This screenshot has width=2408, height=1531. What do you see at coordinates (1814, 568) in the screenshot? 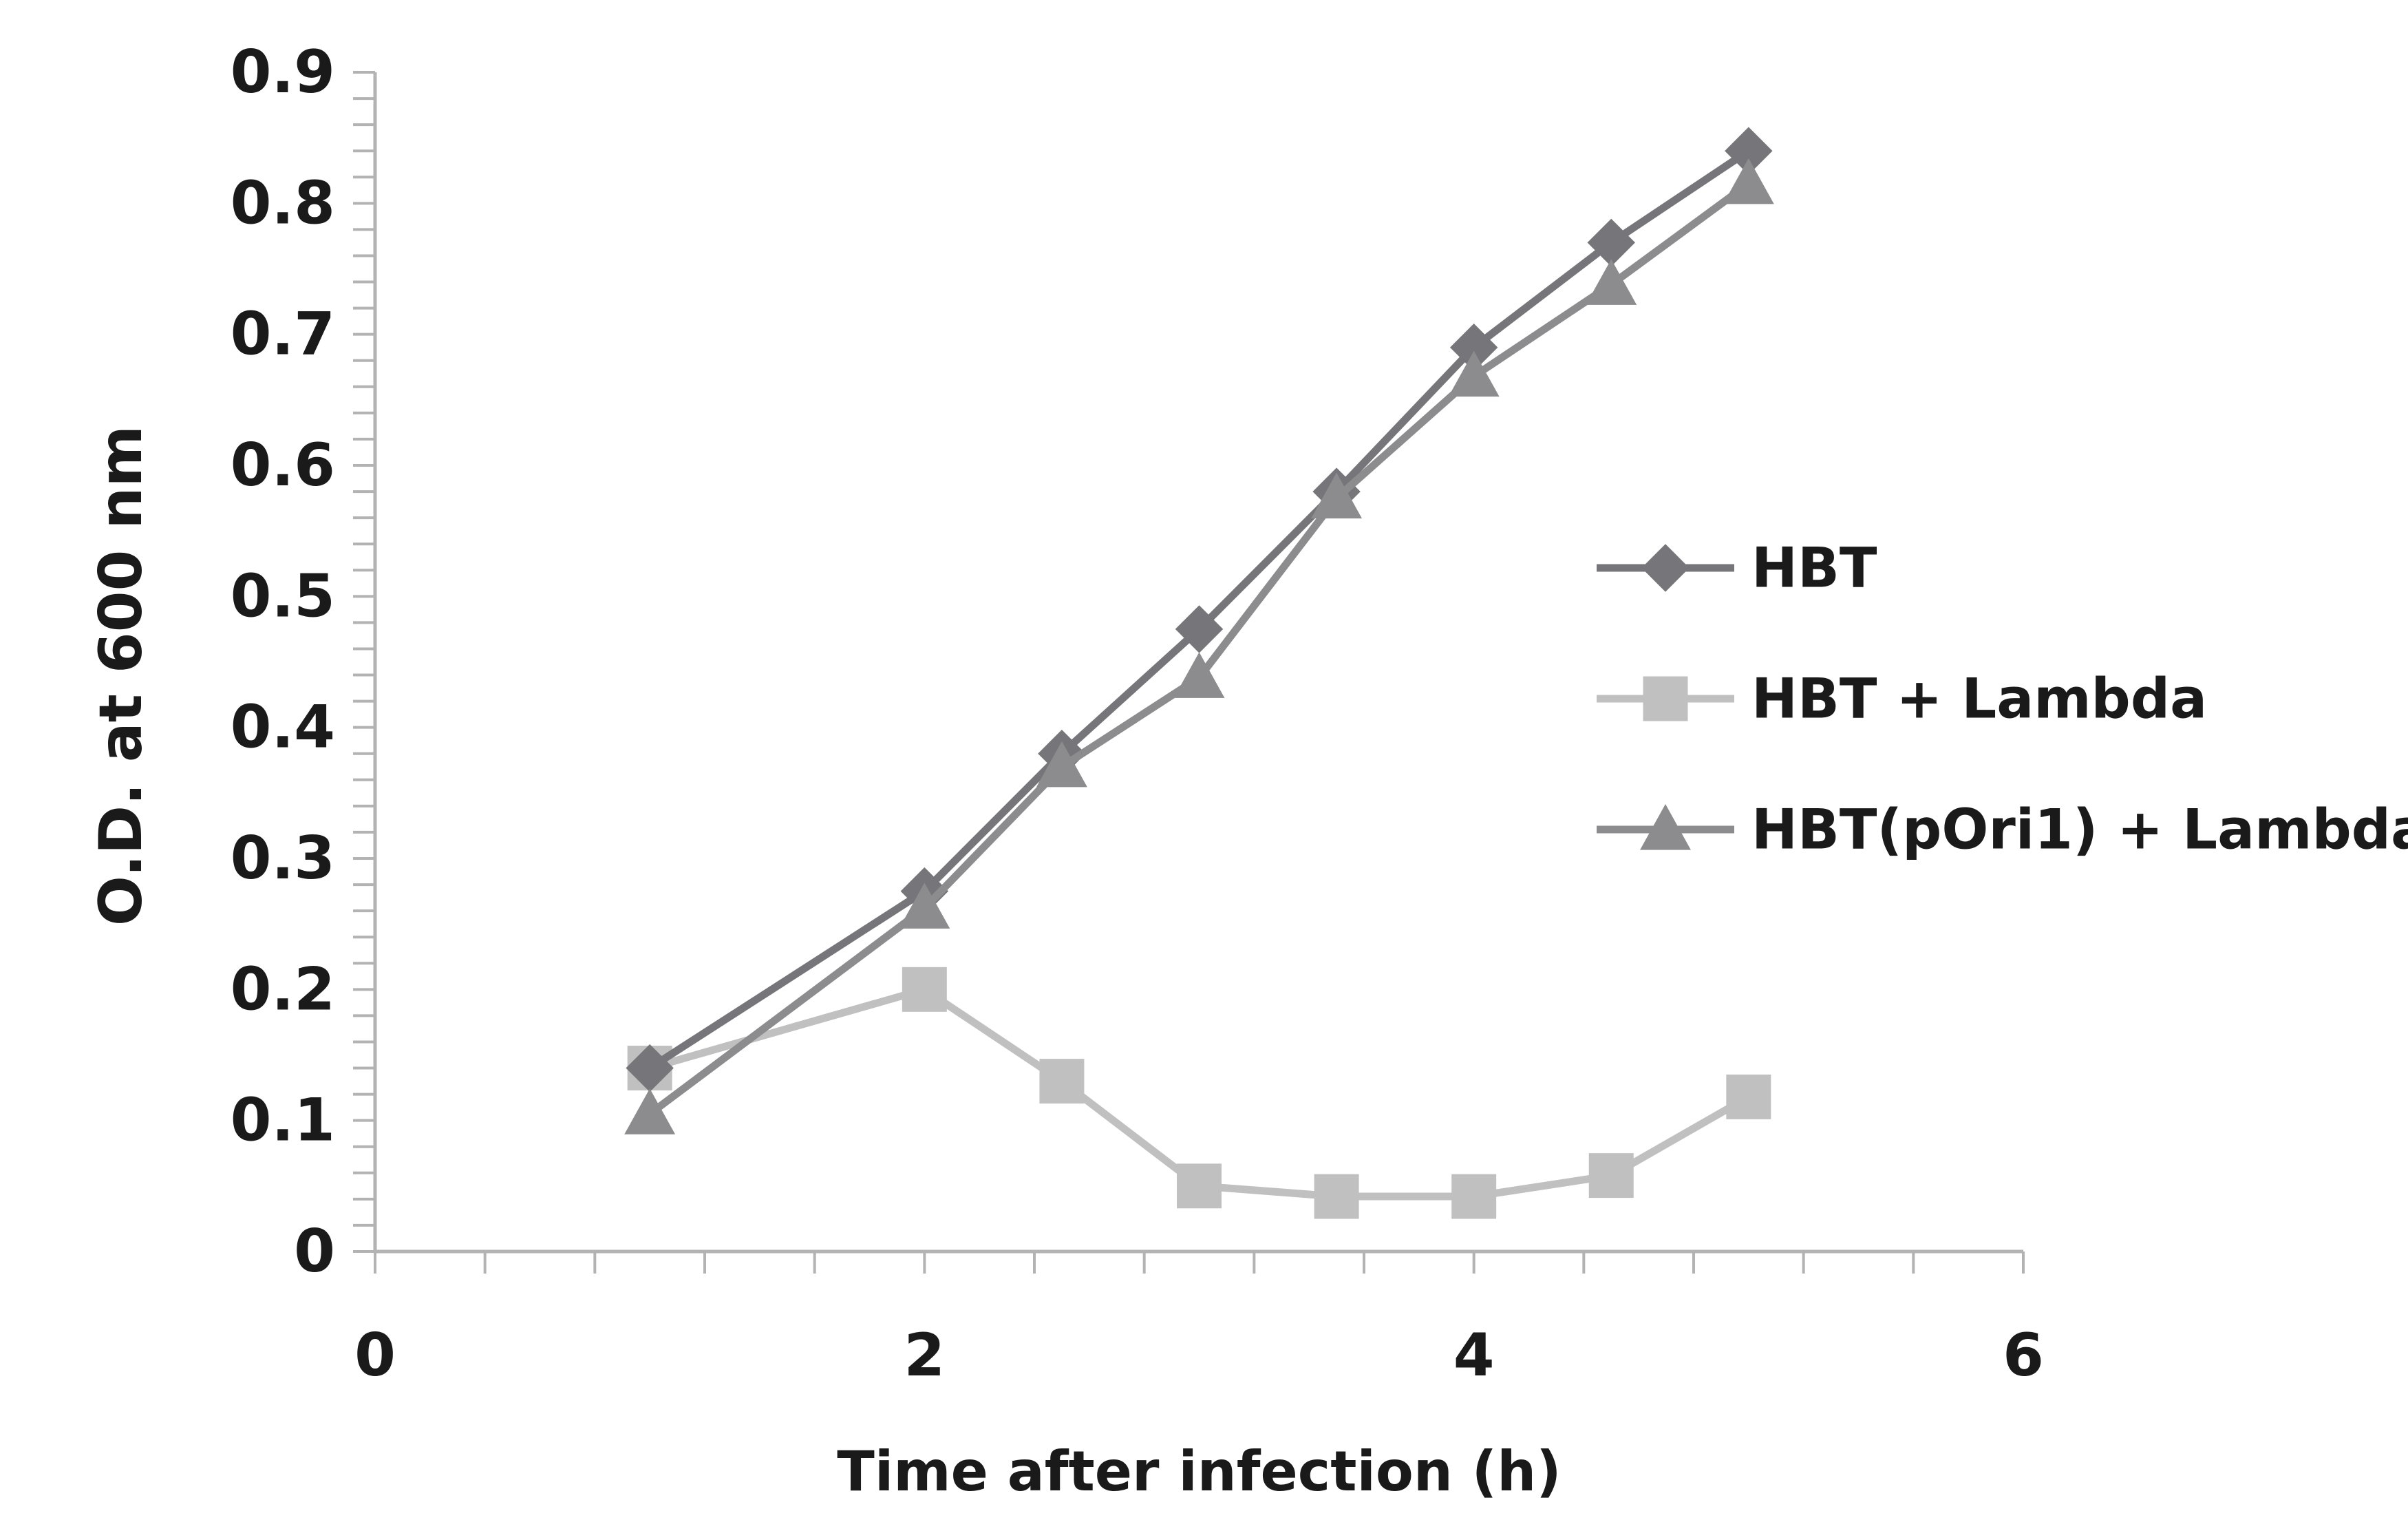
I see `legend-label: HBT` at bounding box center [1814, 568].